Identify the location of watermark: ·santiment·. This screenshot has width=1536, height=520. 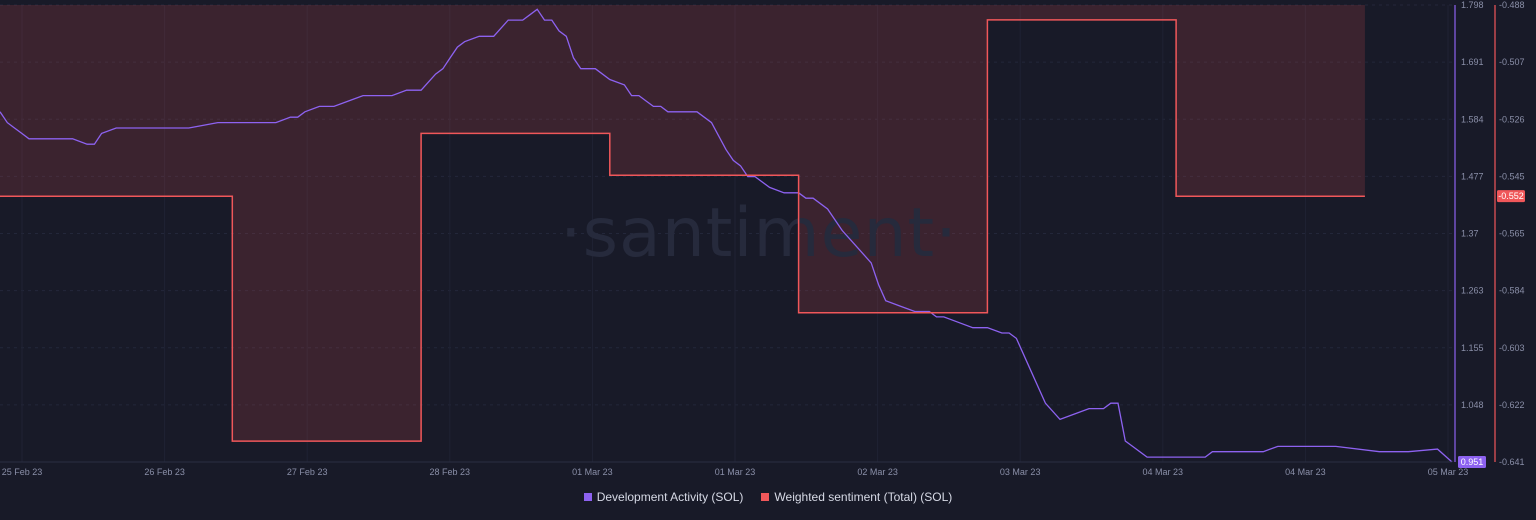
(759, 233).